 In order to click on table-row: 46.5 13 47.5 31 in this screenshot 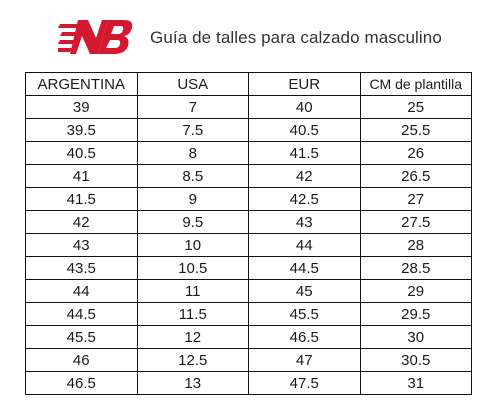, I will do `click(248, 383)`.